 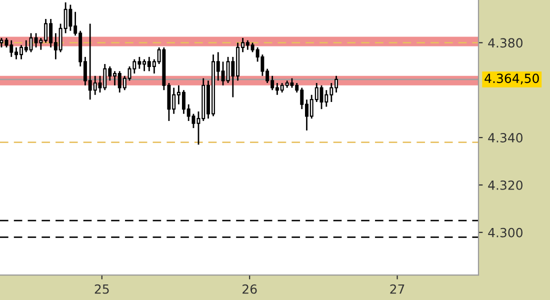 I want to click on x-tick-label: 26, so click(x=249, y=289).